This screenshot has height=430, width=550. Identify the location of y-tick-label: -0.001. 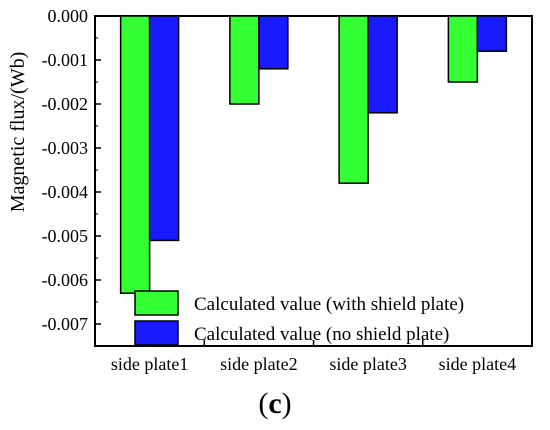
(65, 60).